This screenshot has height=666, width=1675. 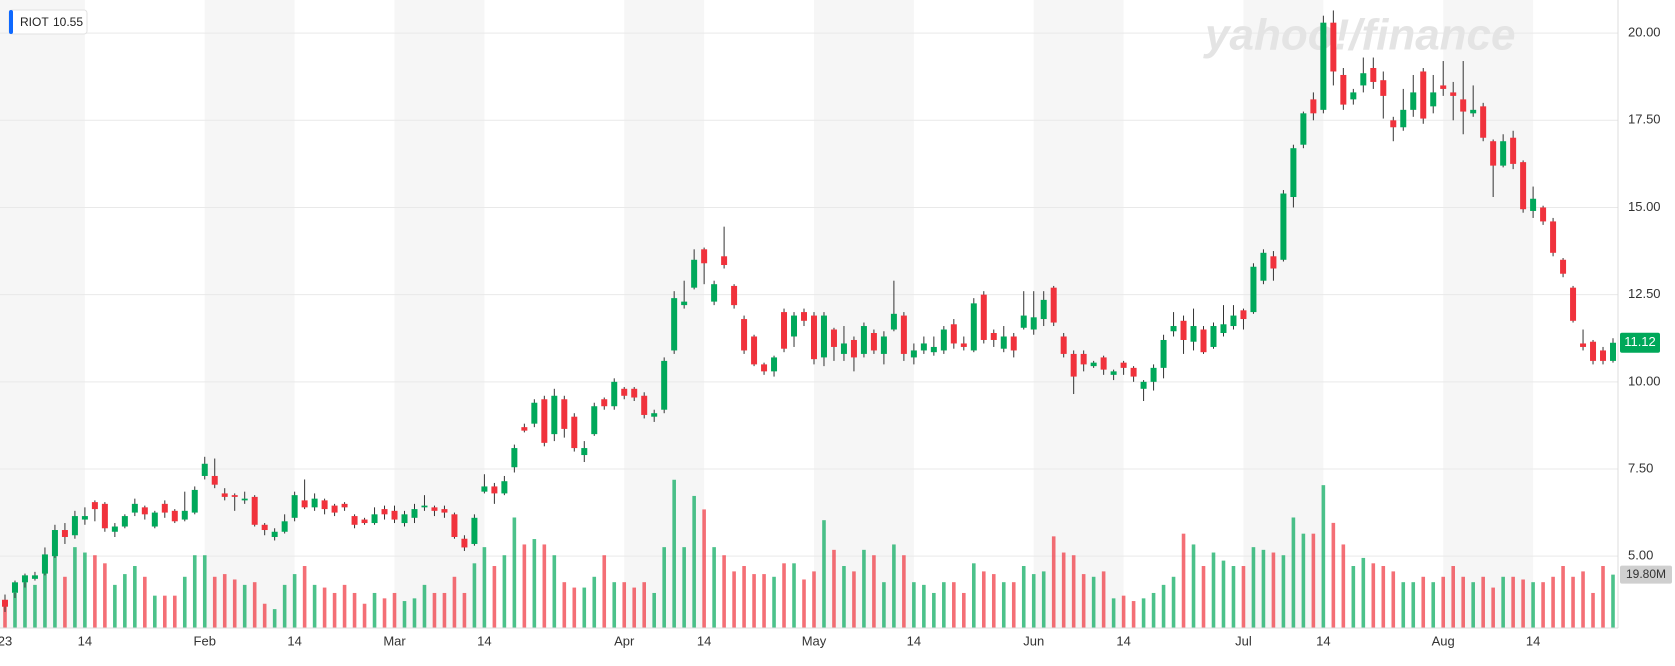 I want to click on x-tick-label: May, so click(x=814, y=640).